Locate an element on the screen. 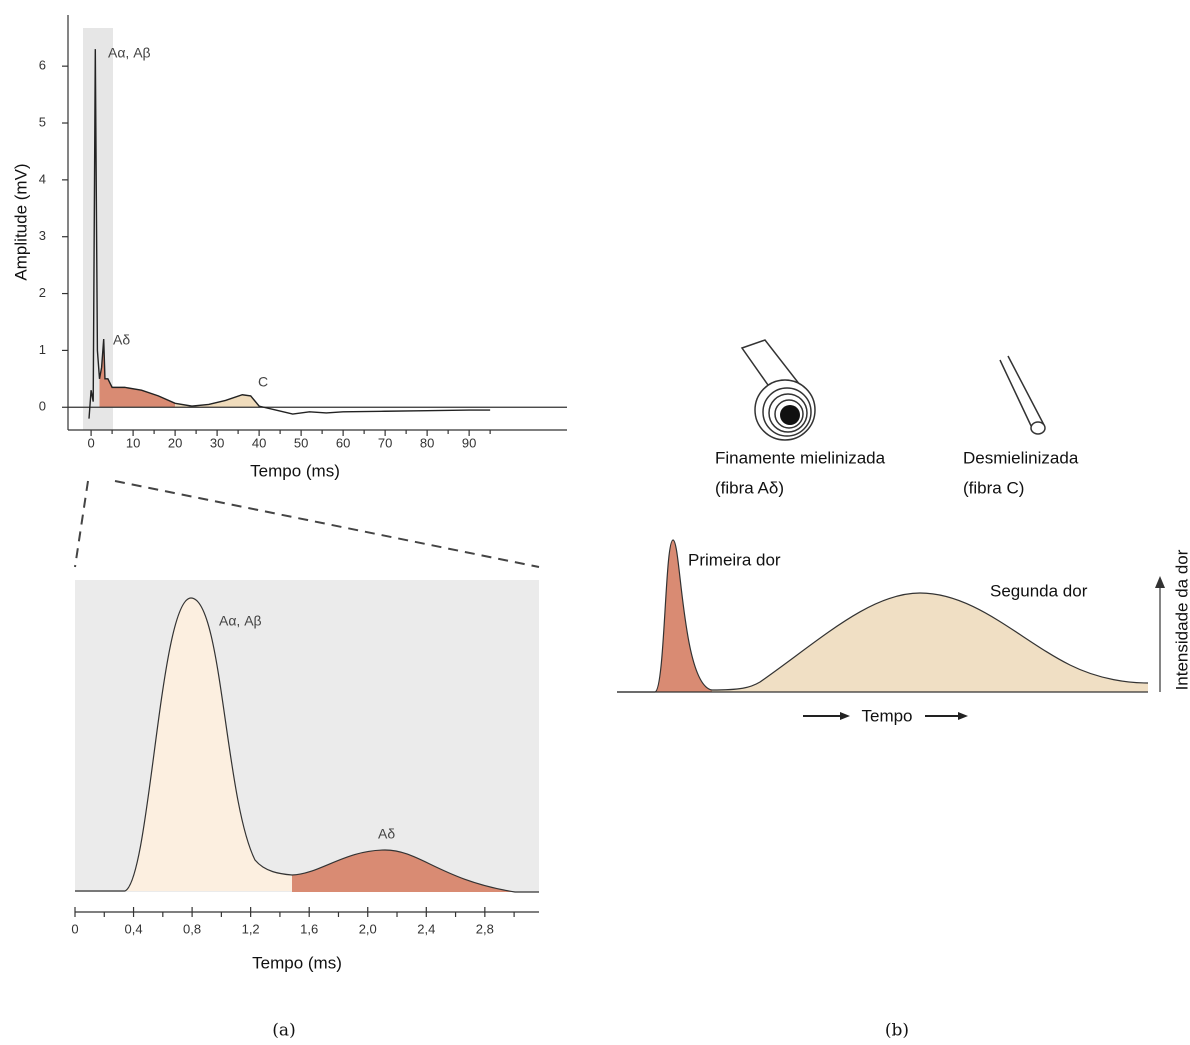 This screenshot has width=1190, height=1045. y-tick-label: 1 is located at coordinates (42, 349).